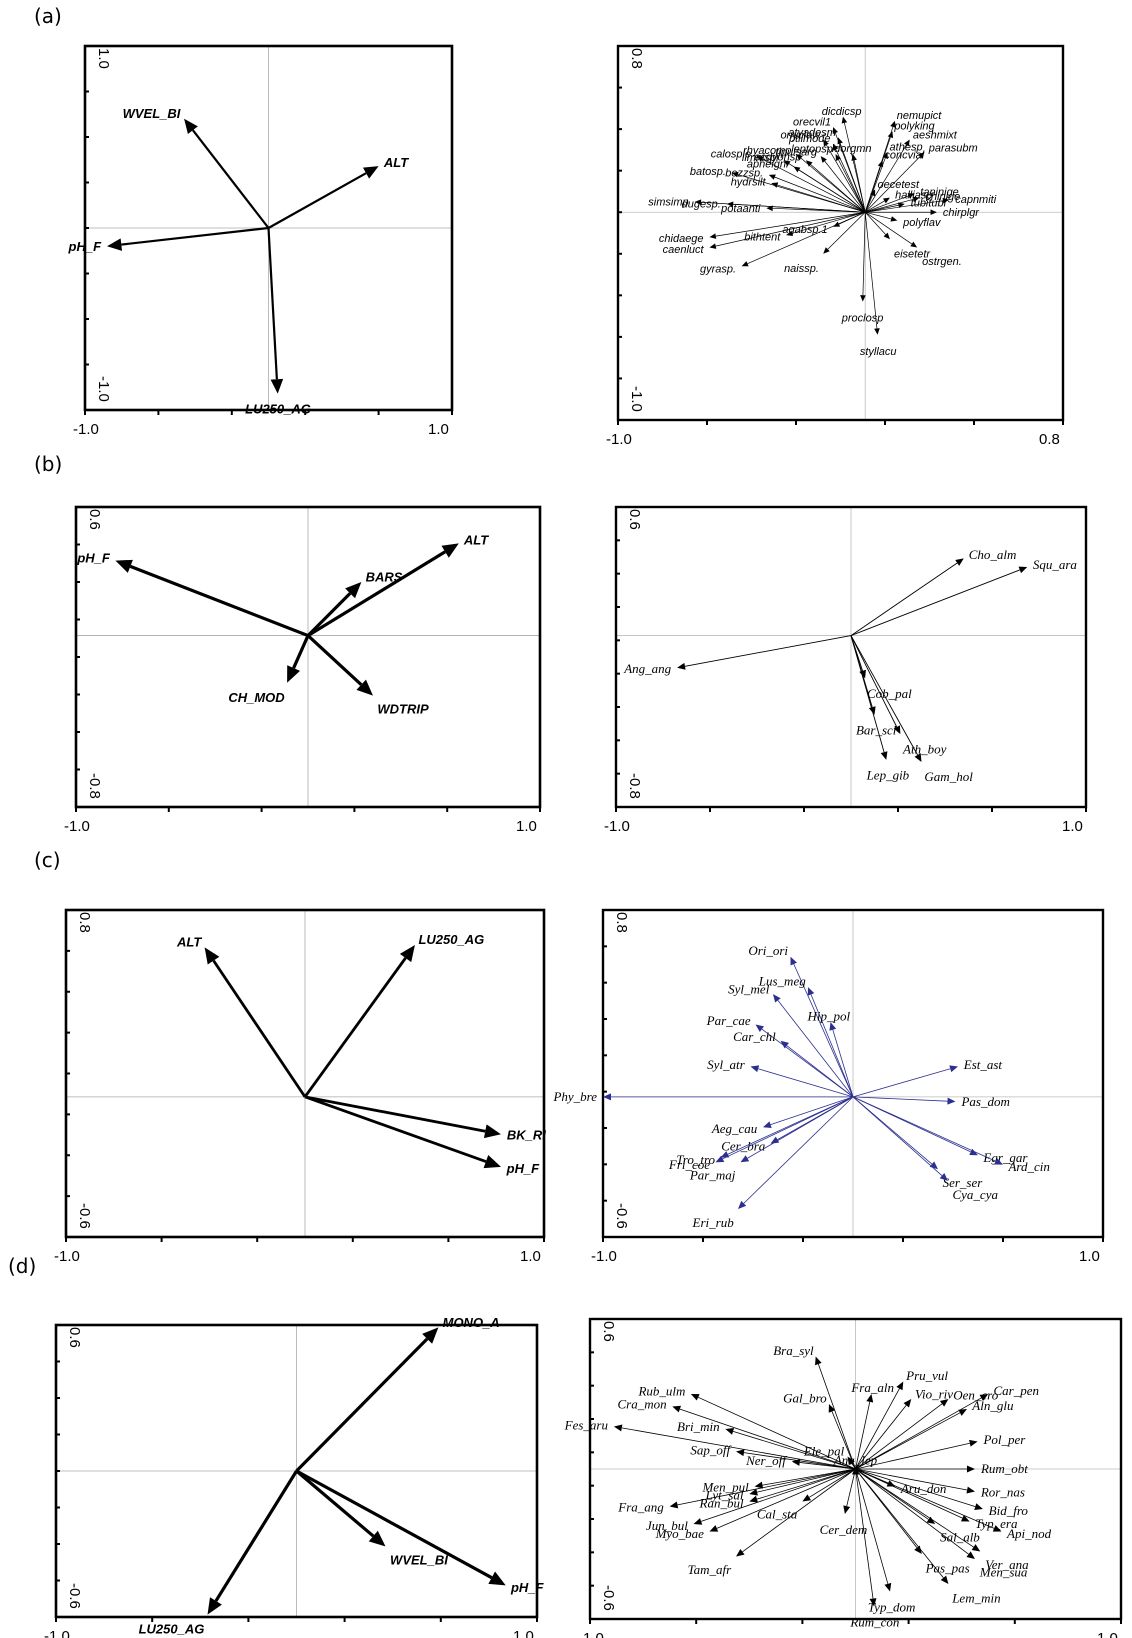 Image resolution: width=1132 pixels, height=1638 pixels. I want to click on vector-label: Men_pul, so click(725, 1487).